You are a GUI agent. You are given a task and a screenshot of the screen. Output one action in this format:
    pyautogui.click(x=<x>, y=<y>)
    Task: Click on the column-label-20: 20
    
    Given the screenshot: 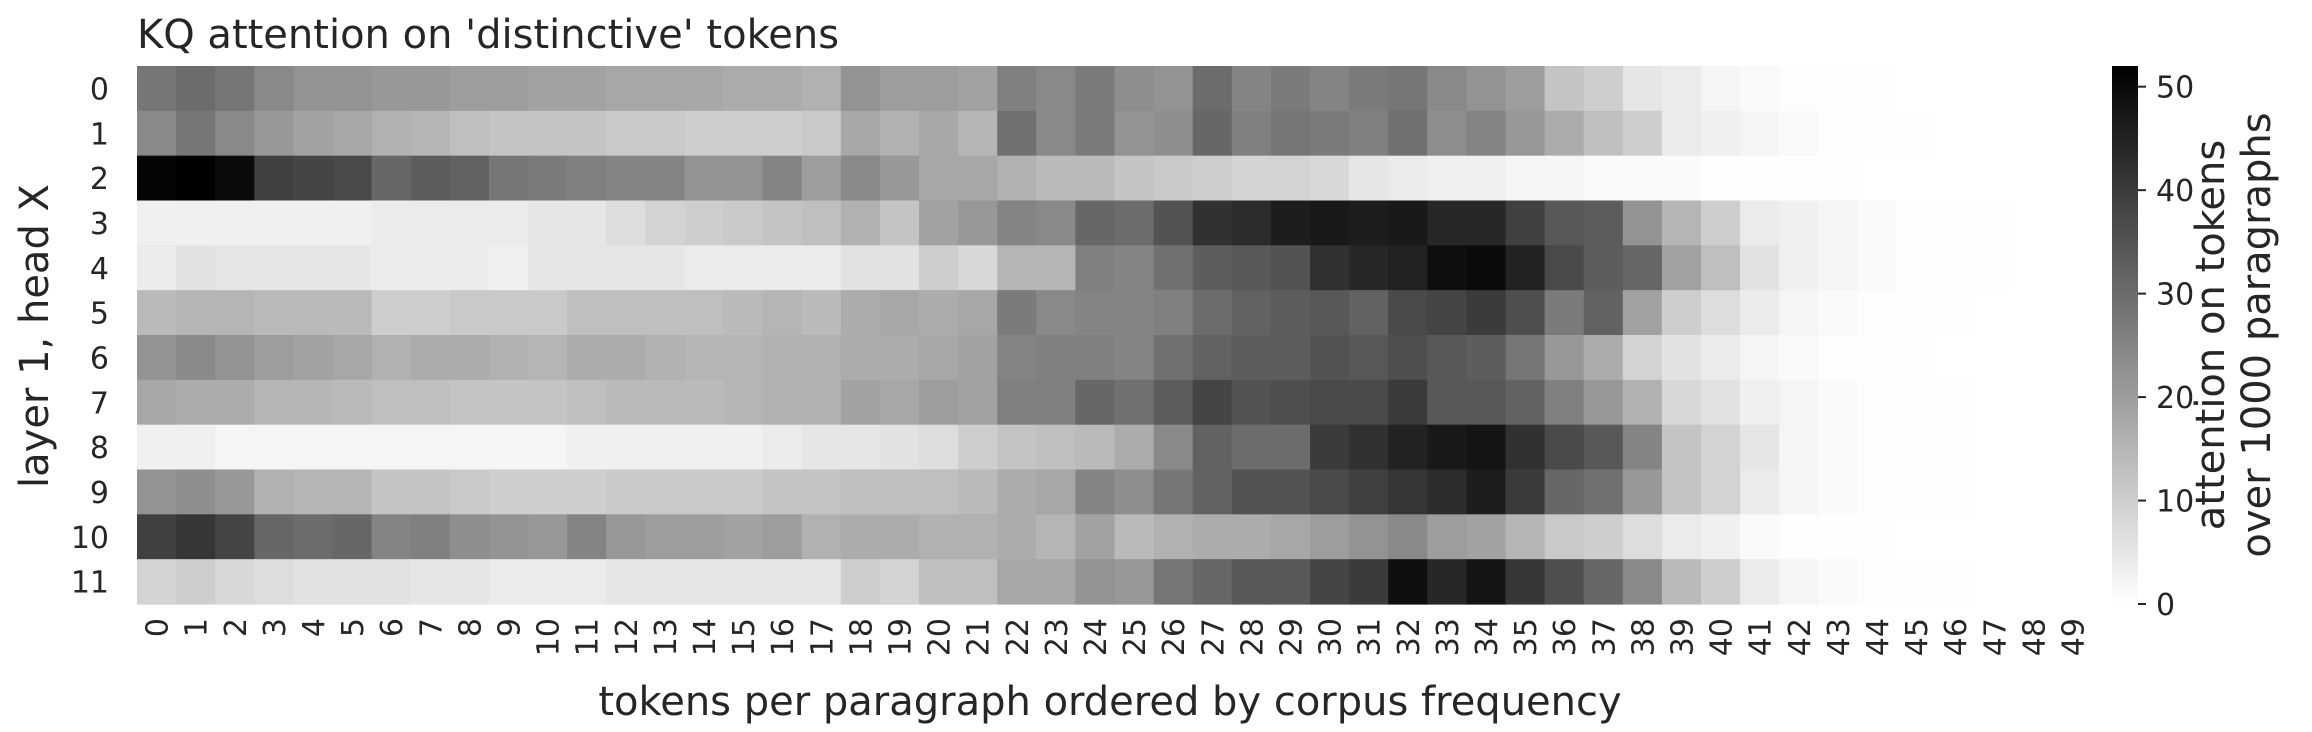 What is the action you would take?
    pyautogui.click(x=940, y=637)
    